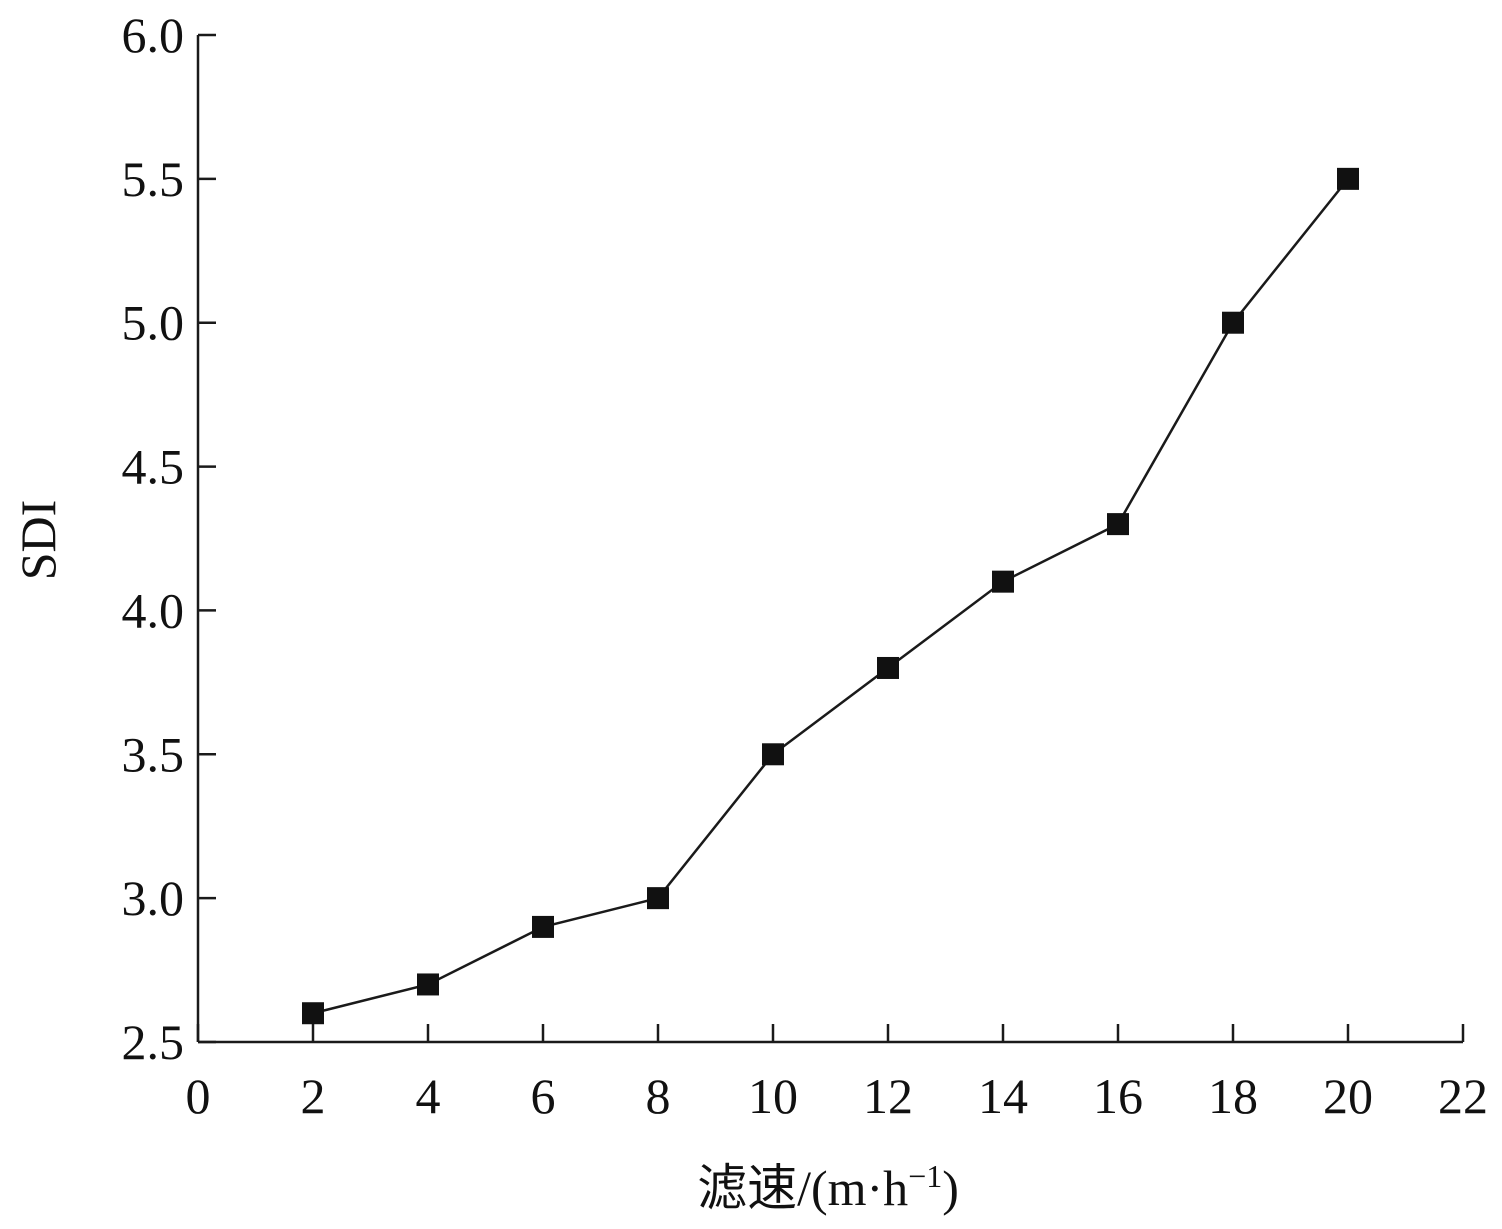 The height and width of the screenshot is (1229, 1502). What do you see at coordinates (1003, 1096) in the screenshot?
I see `x-tick-label: 14` at bounding box center [1003, 1096].